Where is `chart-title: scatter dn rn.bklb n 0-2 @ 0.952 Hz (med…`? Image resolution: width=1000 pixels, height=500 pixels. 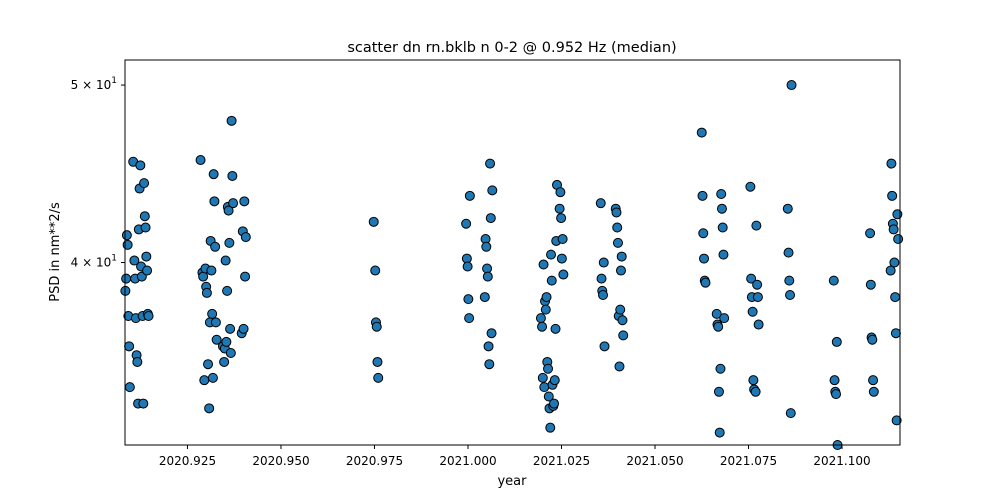 chart-title: scatter dn rn.bklb n 0-2 @ 0.952 Hz (med… is located at coordinates (511, 48).